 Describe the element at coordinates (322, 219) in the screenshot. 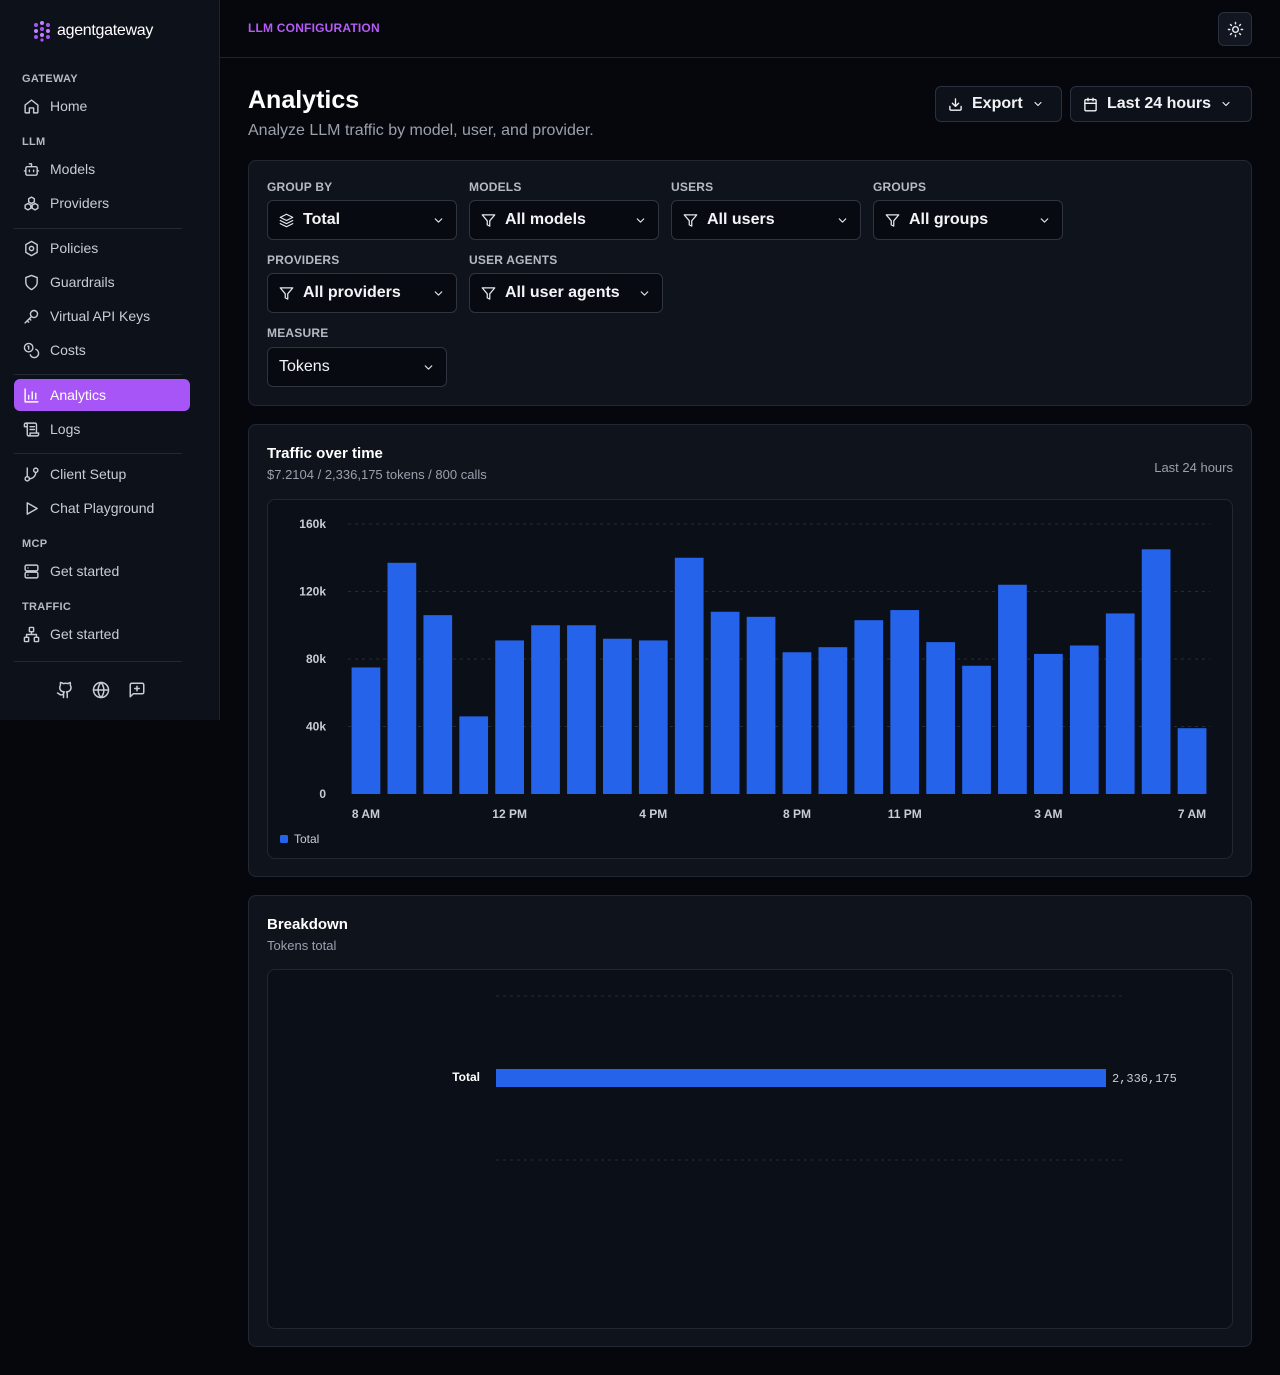

I see `group-by-value: Total` at that location.